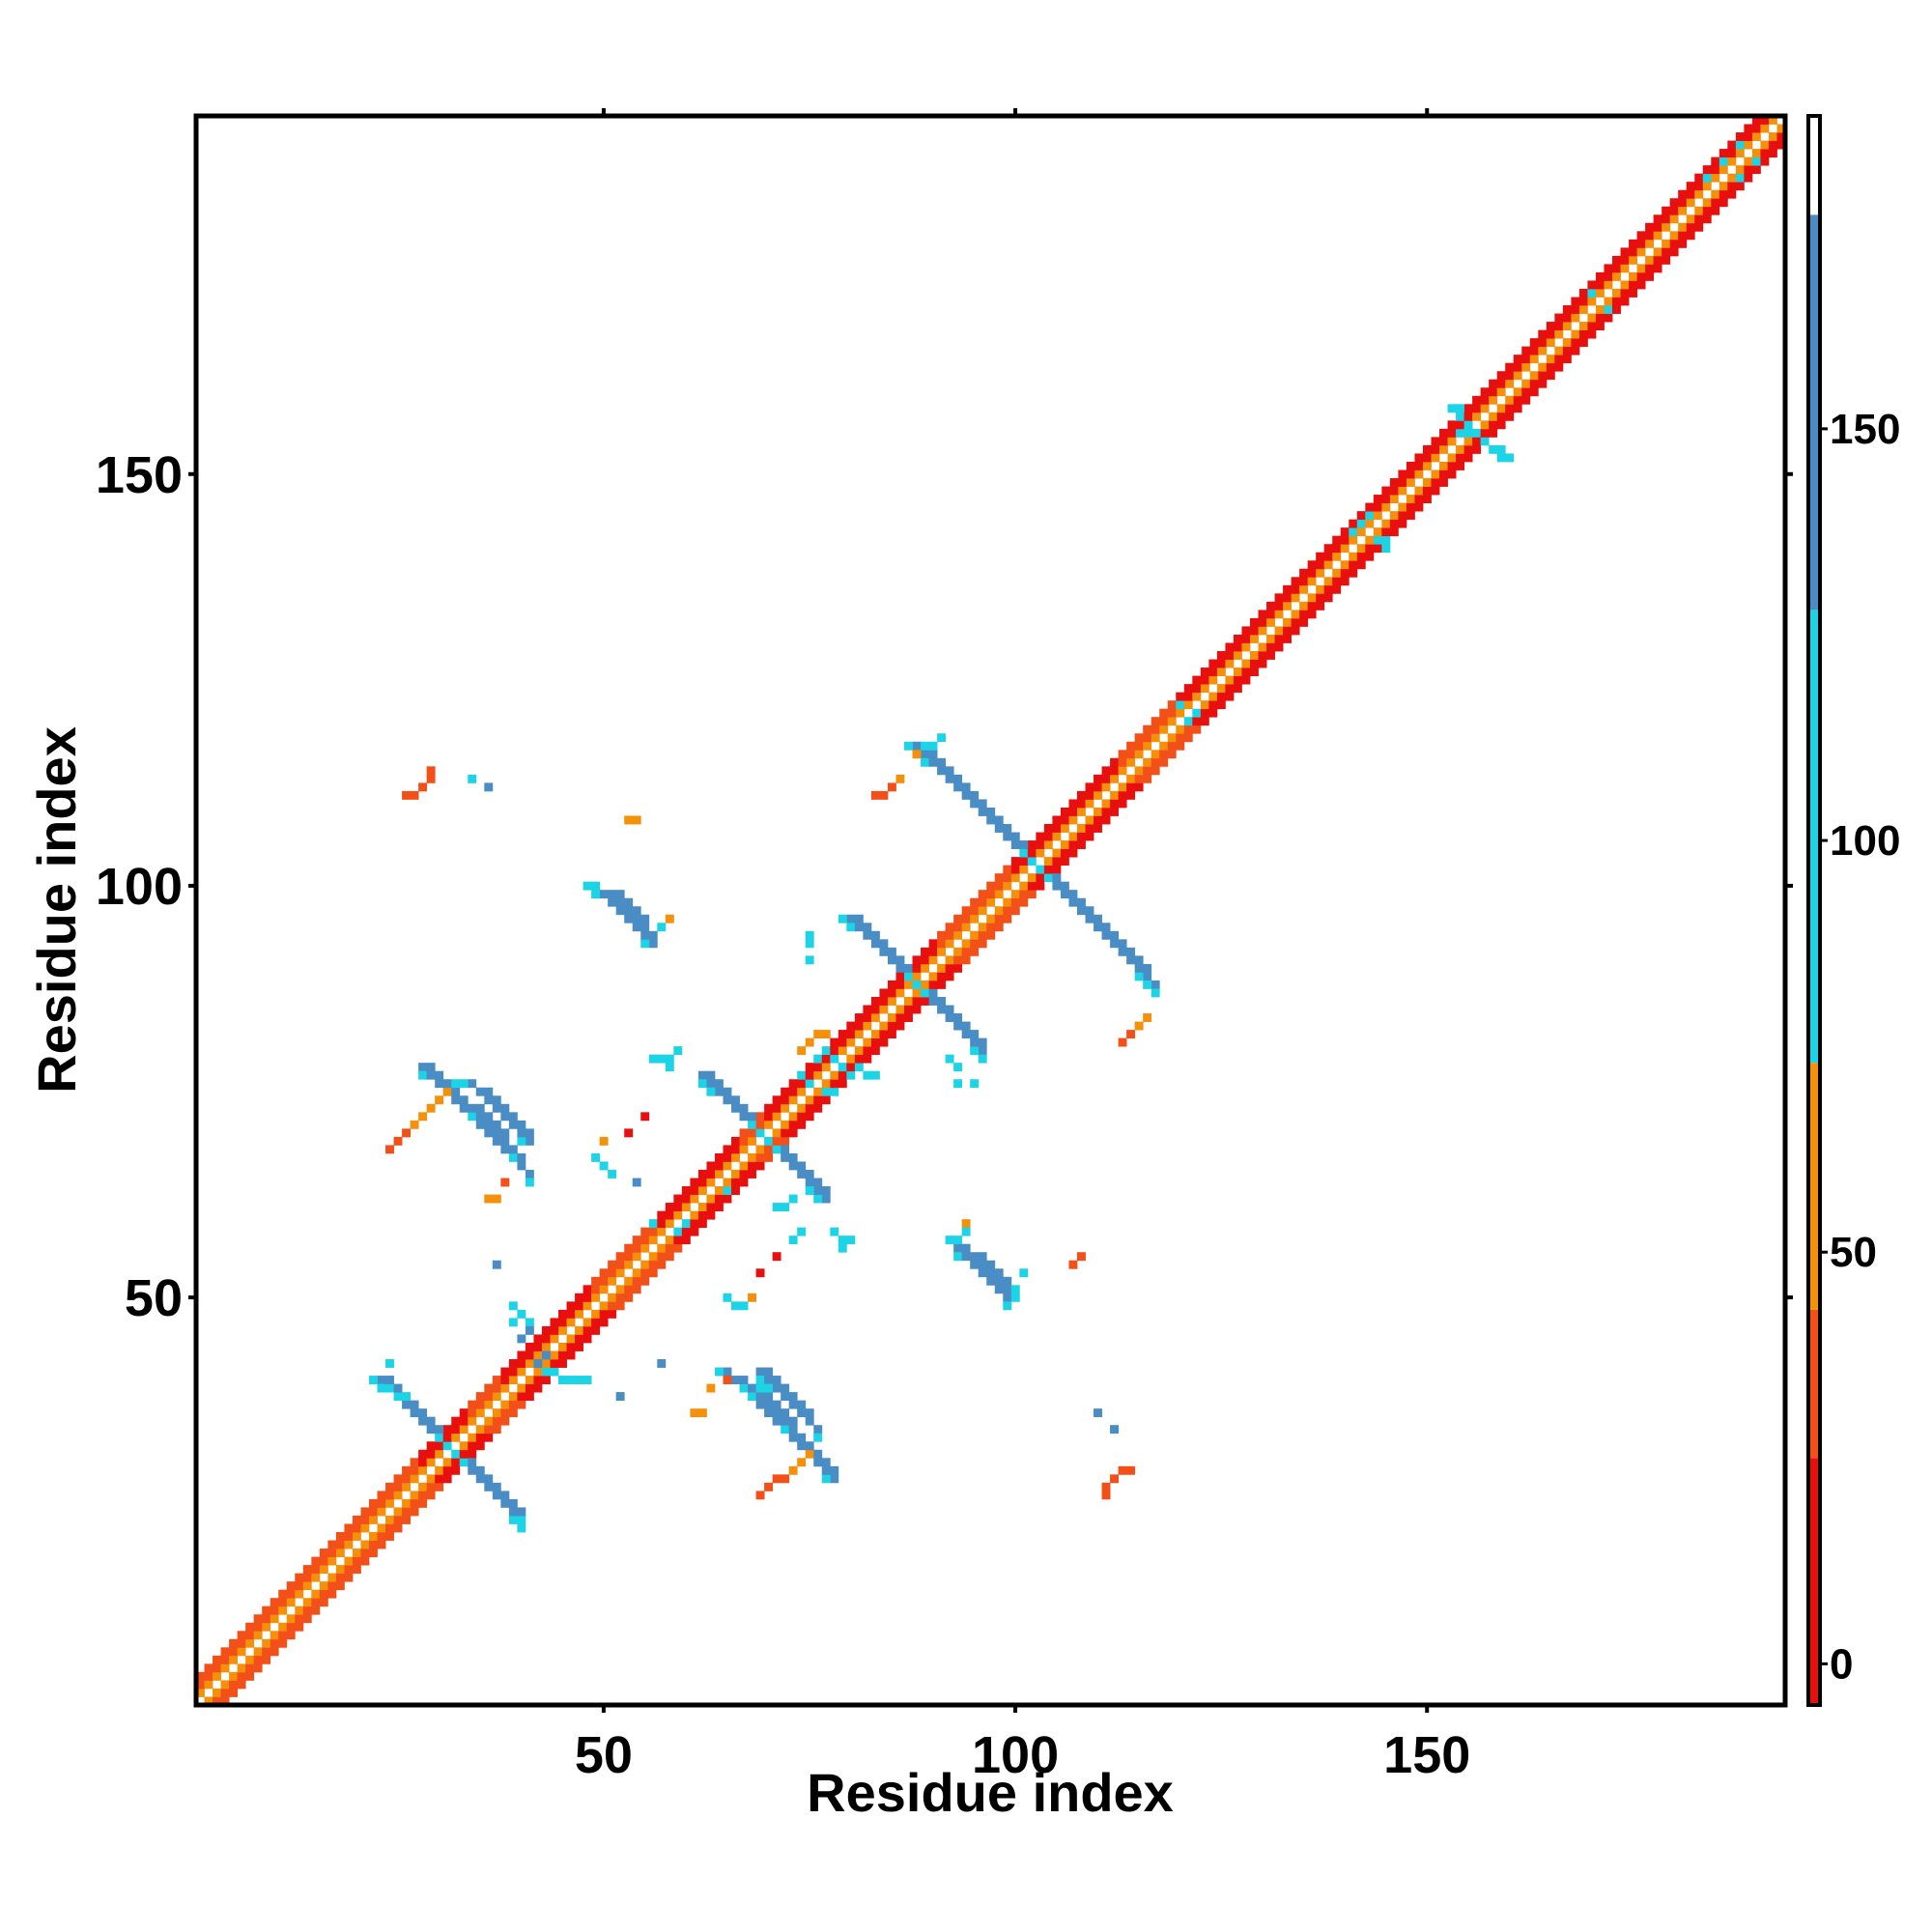 Image resolution: width=1932 pixels, height=1932 pixels. Describe the element at coordinates (1865, 841) in the screenshot. I see `colorbar-tick-label: 100` at that location.